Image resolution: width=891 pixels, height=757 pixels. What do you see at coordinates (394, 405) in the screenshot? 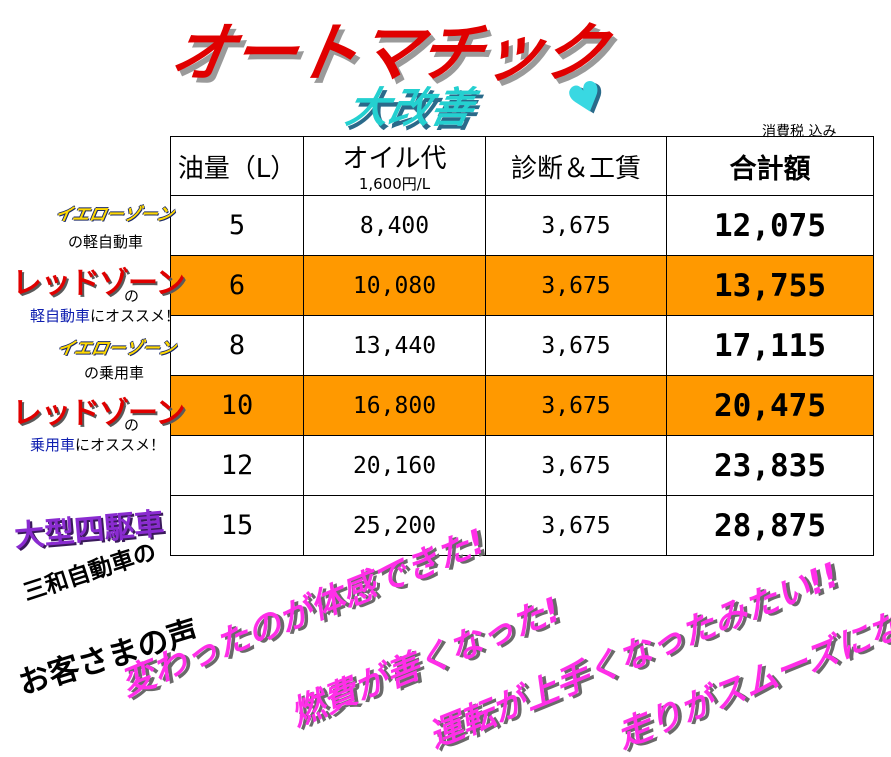
I see `cell-oil: 16,800` at bounding box center [394, 405].